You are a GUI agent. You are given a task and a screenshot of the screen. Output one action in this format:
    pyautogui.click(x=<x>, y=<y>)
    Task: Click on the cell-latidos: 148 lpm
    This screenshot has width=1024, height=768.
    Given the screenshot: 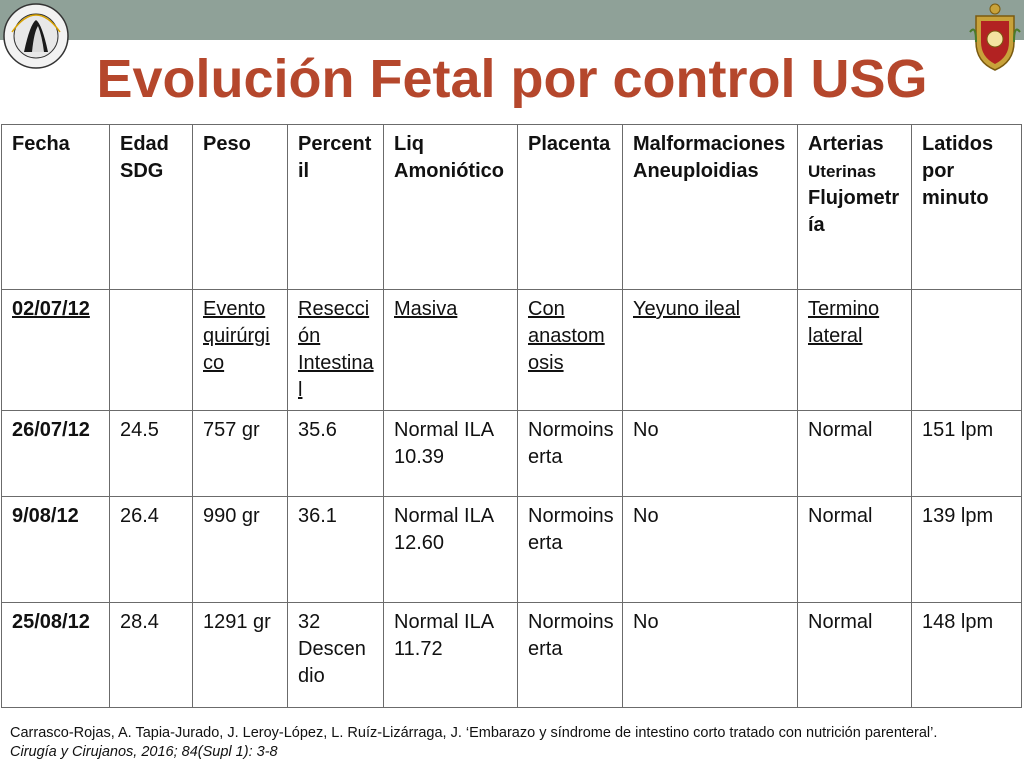 What is the action you would take?
    pyautogui.click(x=966, y=655)
    